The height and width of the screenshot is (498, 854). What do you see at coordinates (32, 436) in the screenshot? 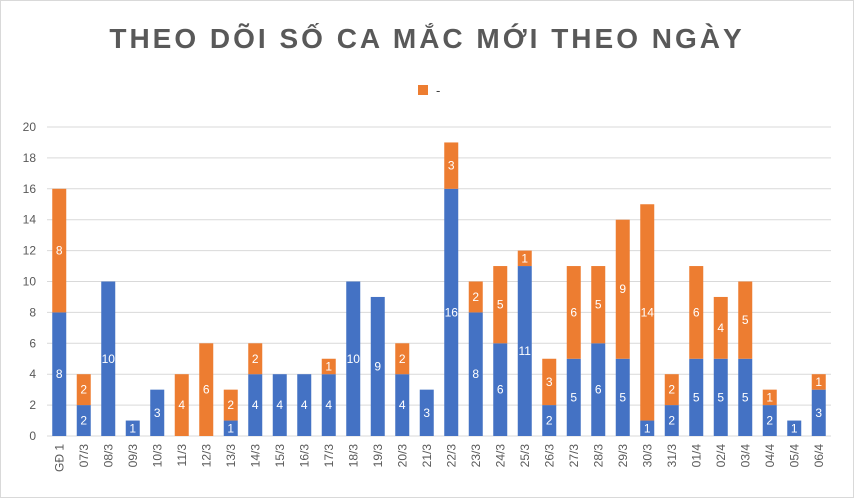
I see `y-tick-label: 0` at bounding box center [32, 436].